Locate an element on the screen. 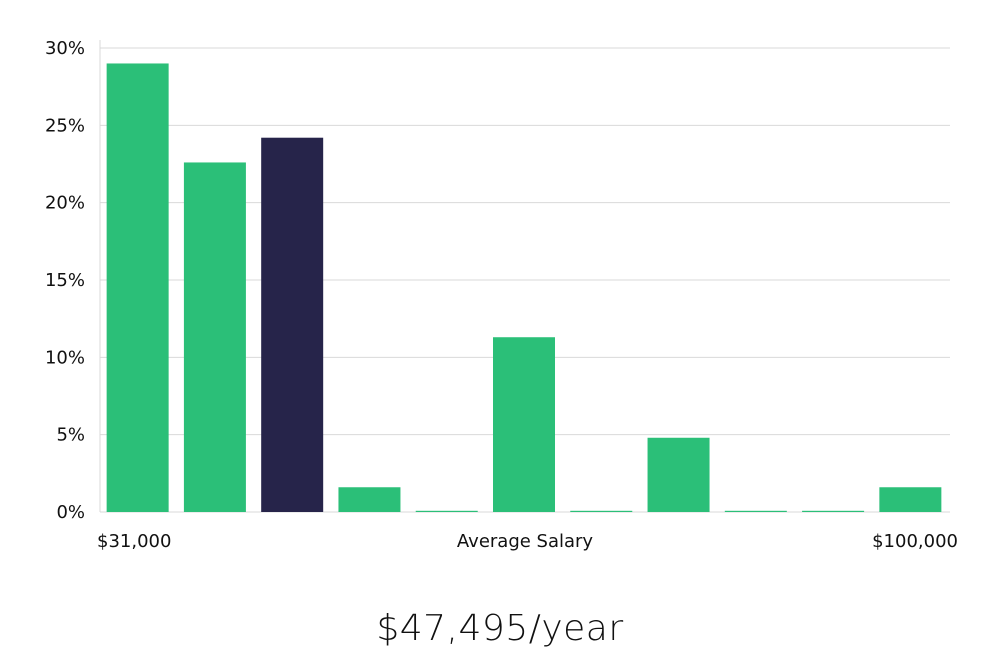 The width and height of the screenshot is (1000, 660). y-axis: 0% 5% 10% 15% 20% 25% 30% is located at coordinates (65, 280).